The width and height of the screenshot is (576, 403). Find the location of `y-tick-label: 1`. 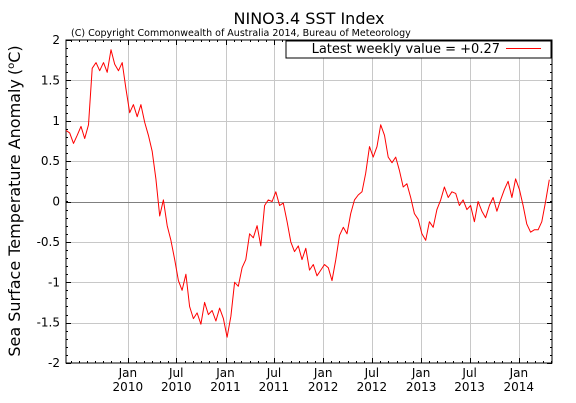

y-tick-label: 1 is located at coordinates (56, 121).